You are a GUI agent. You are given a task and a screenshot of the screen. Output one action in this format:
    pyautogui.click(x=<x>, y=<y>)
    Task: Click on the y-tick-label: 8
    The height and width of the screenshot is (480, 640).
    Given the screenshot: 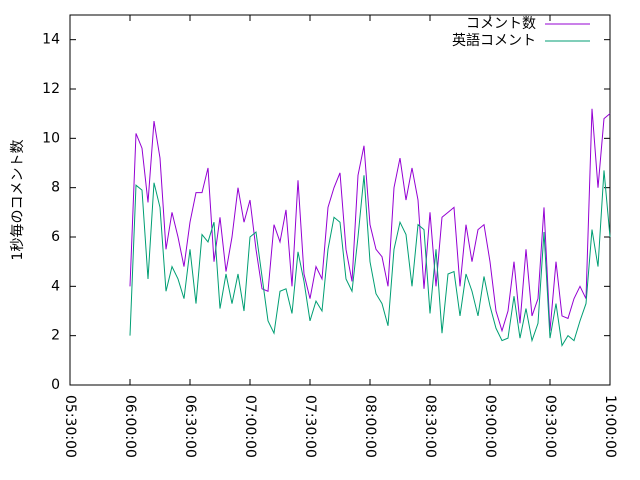 What is the action you would take?
    pyautogui.click(x=55, y=188)
    